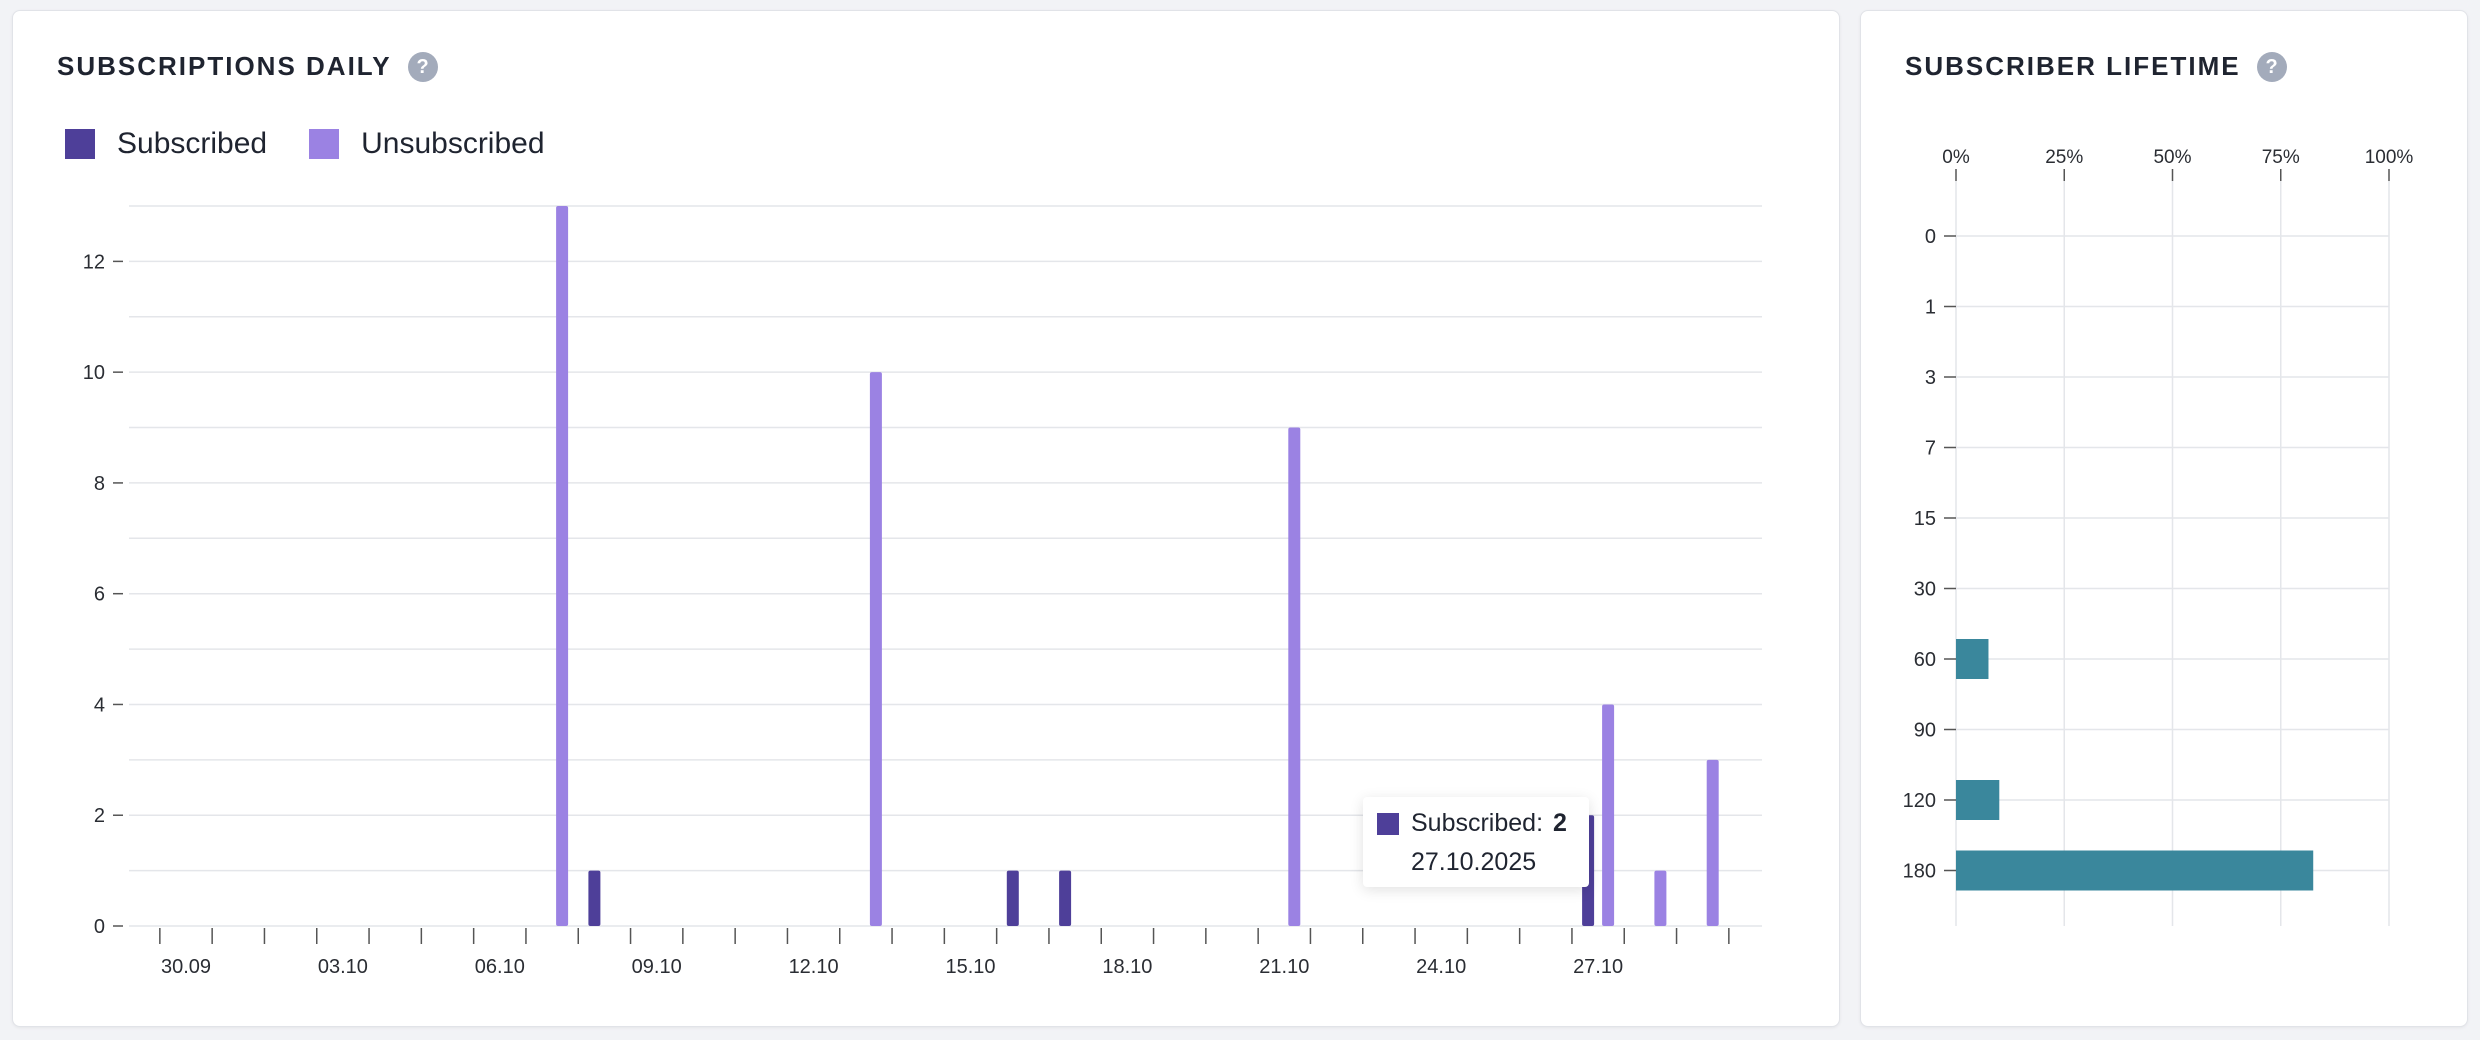  What do you see at coordinates (814, 967) in the screenshot?
I see `x-tick-label: 12.10` at bounding box center [814, 967].